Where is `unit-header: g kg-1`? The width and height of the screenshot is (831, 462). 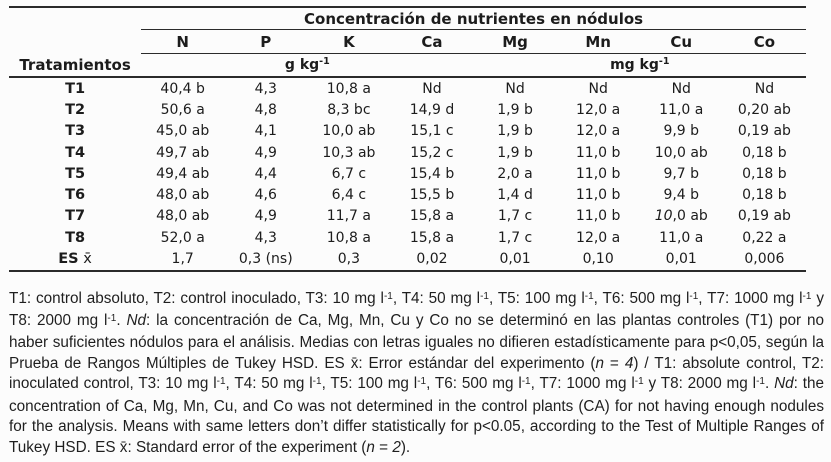 unit-header: g kg-1 is located at coordinates (307, 65).